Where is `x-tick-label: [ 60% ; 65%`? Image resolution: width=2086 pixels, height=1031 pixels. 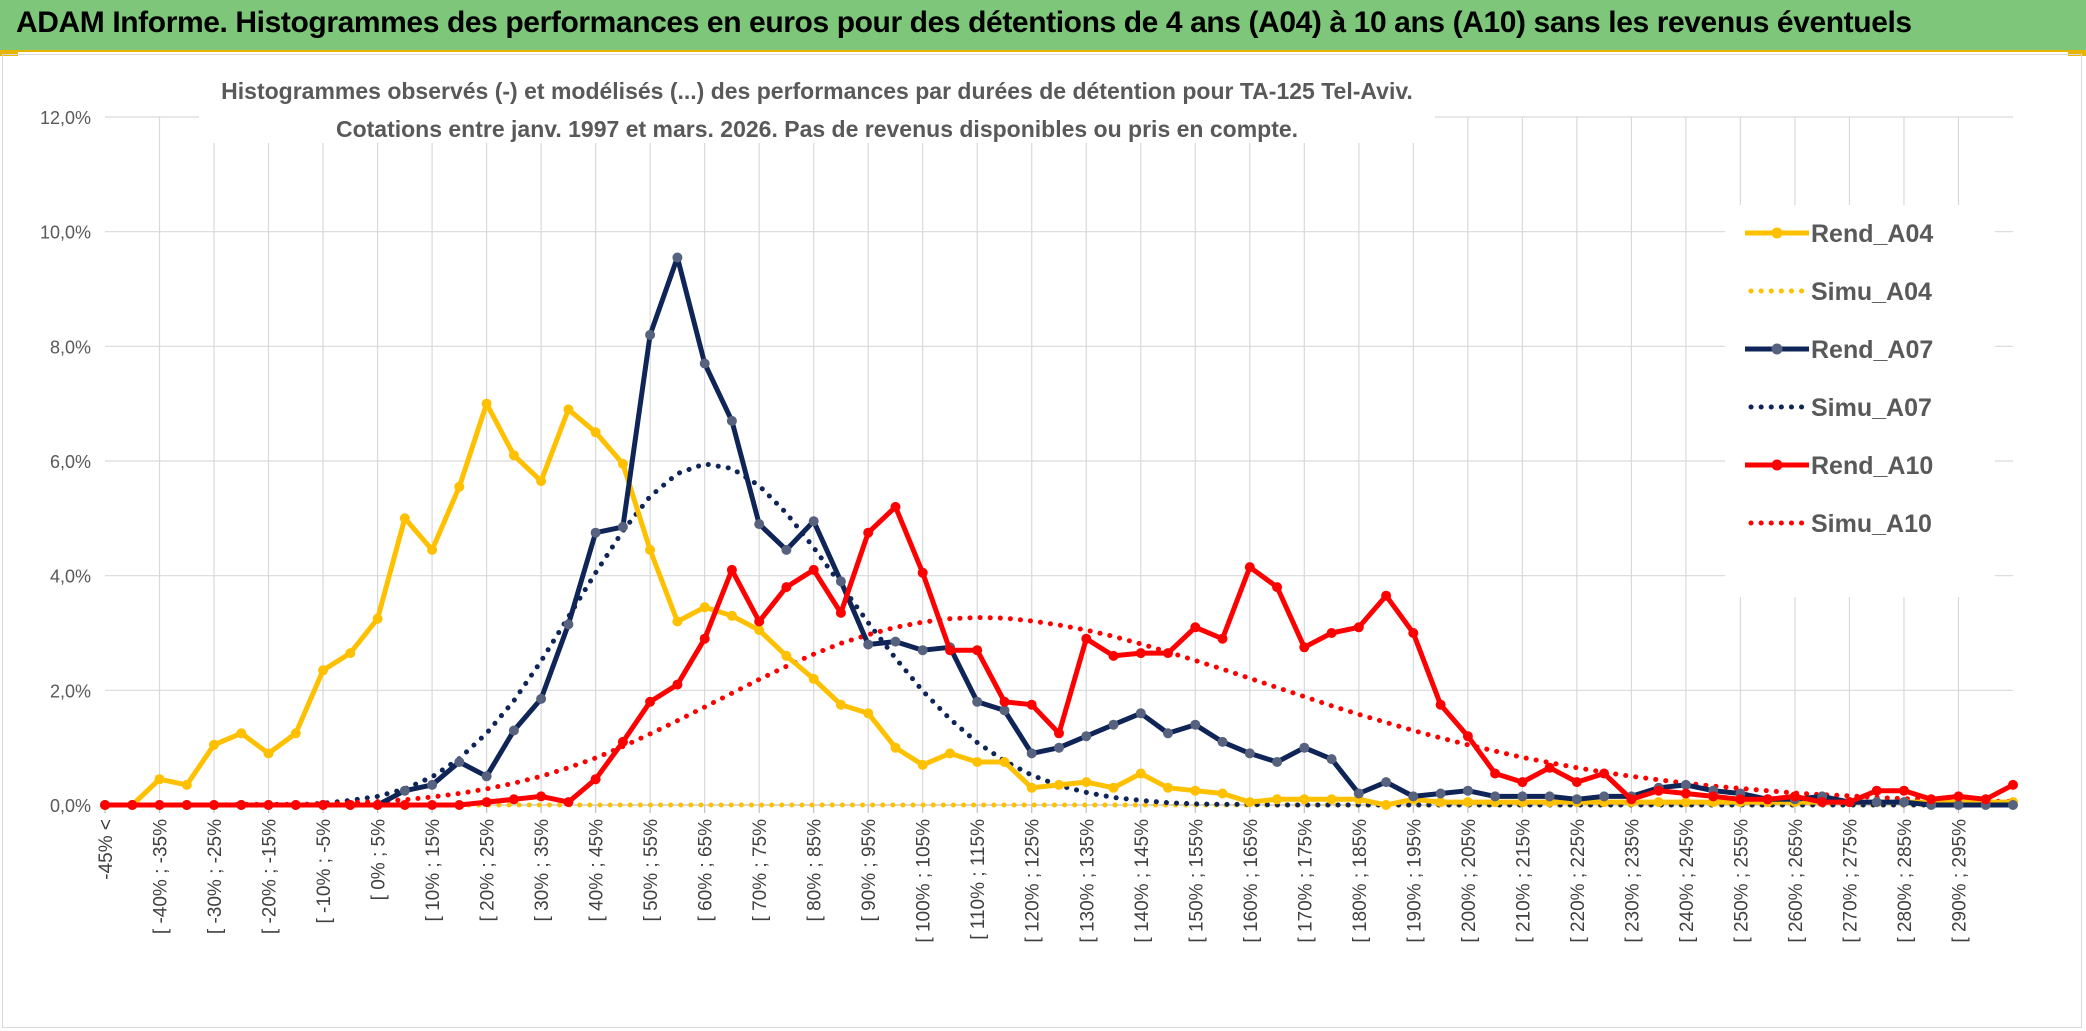
x-tick-label: [ 60% ; 65% is located at coordinates (706, 870).